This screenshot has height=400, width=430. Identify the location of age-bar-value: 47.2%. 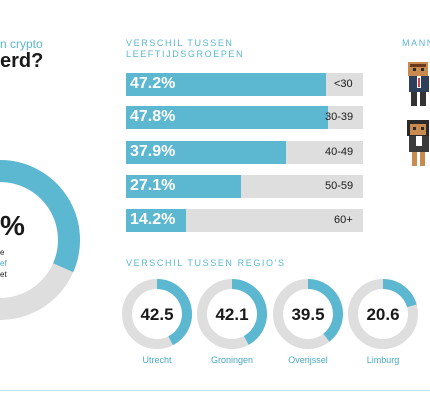
(153, 83).